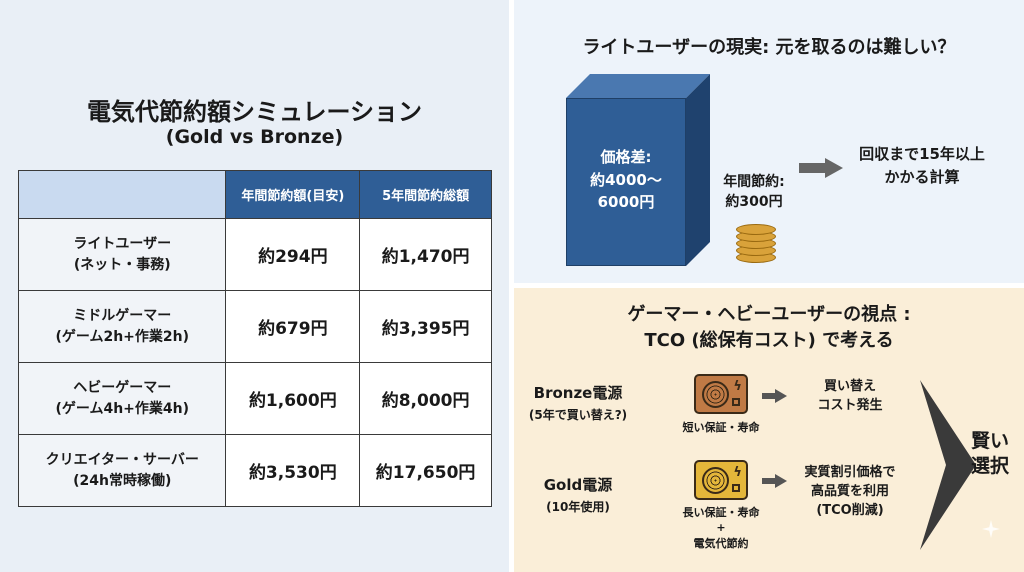 The image size is (1024, 572). Describe the element at coordinates (754, 202) in the screenshot. I see `annual-save-line: 約300円` at that location.